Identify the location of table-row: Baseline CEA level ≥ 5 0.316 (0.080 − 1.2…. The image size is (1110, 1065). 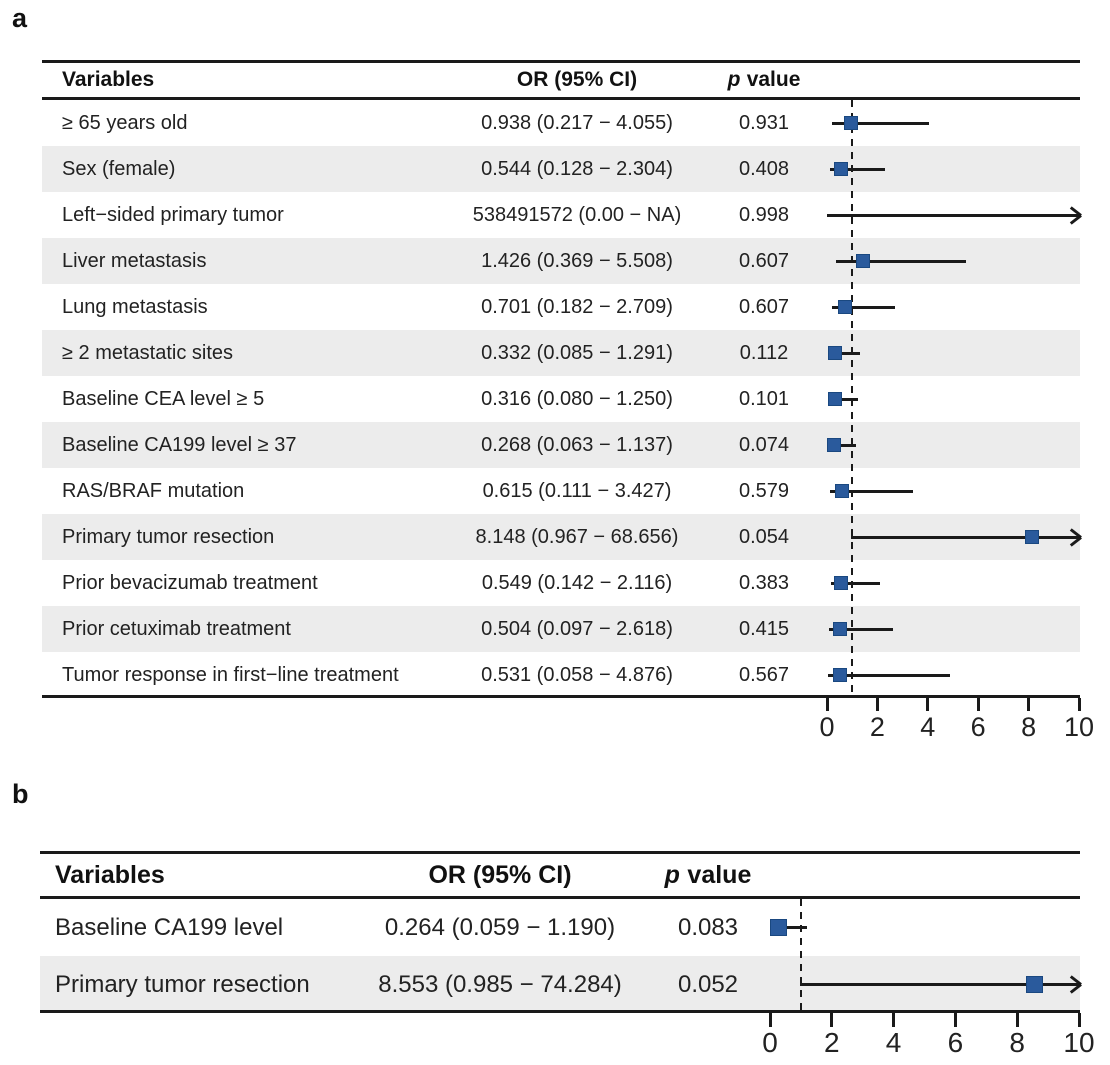
(561, 399).